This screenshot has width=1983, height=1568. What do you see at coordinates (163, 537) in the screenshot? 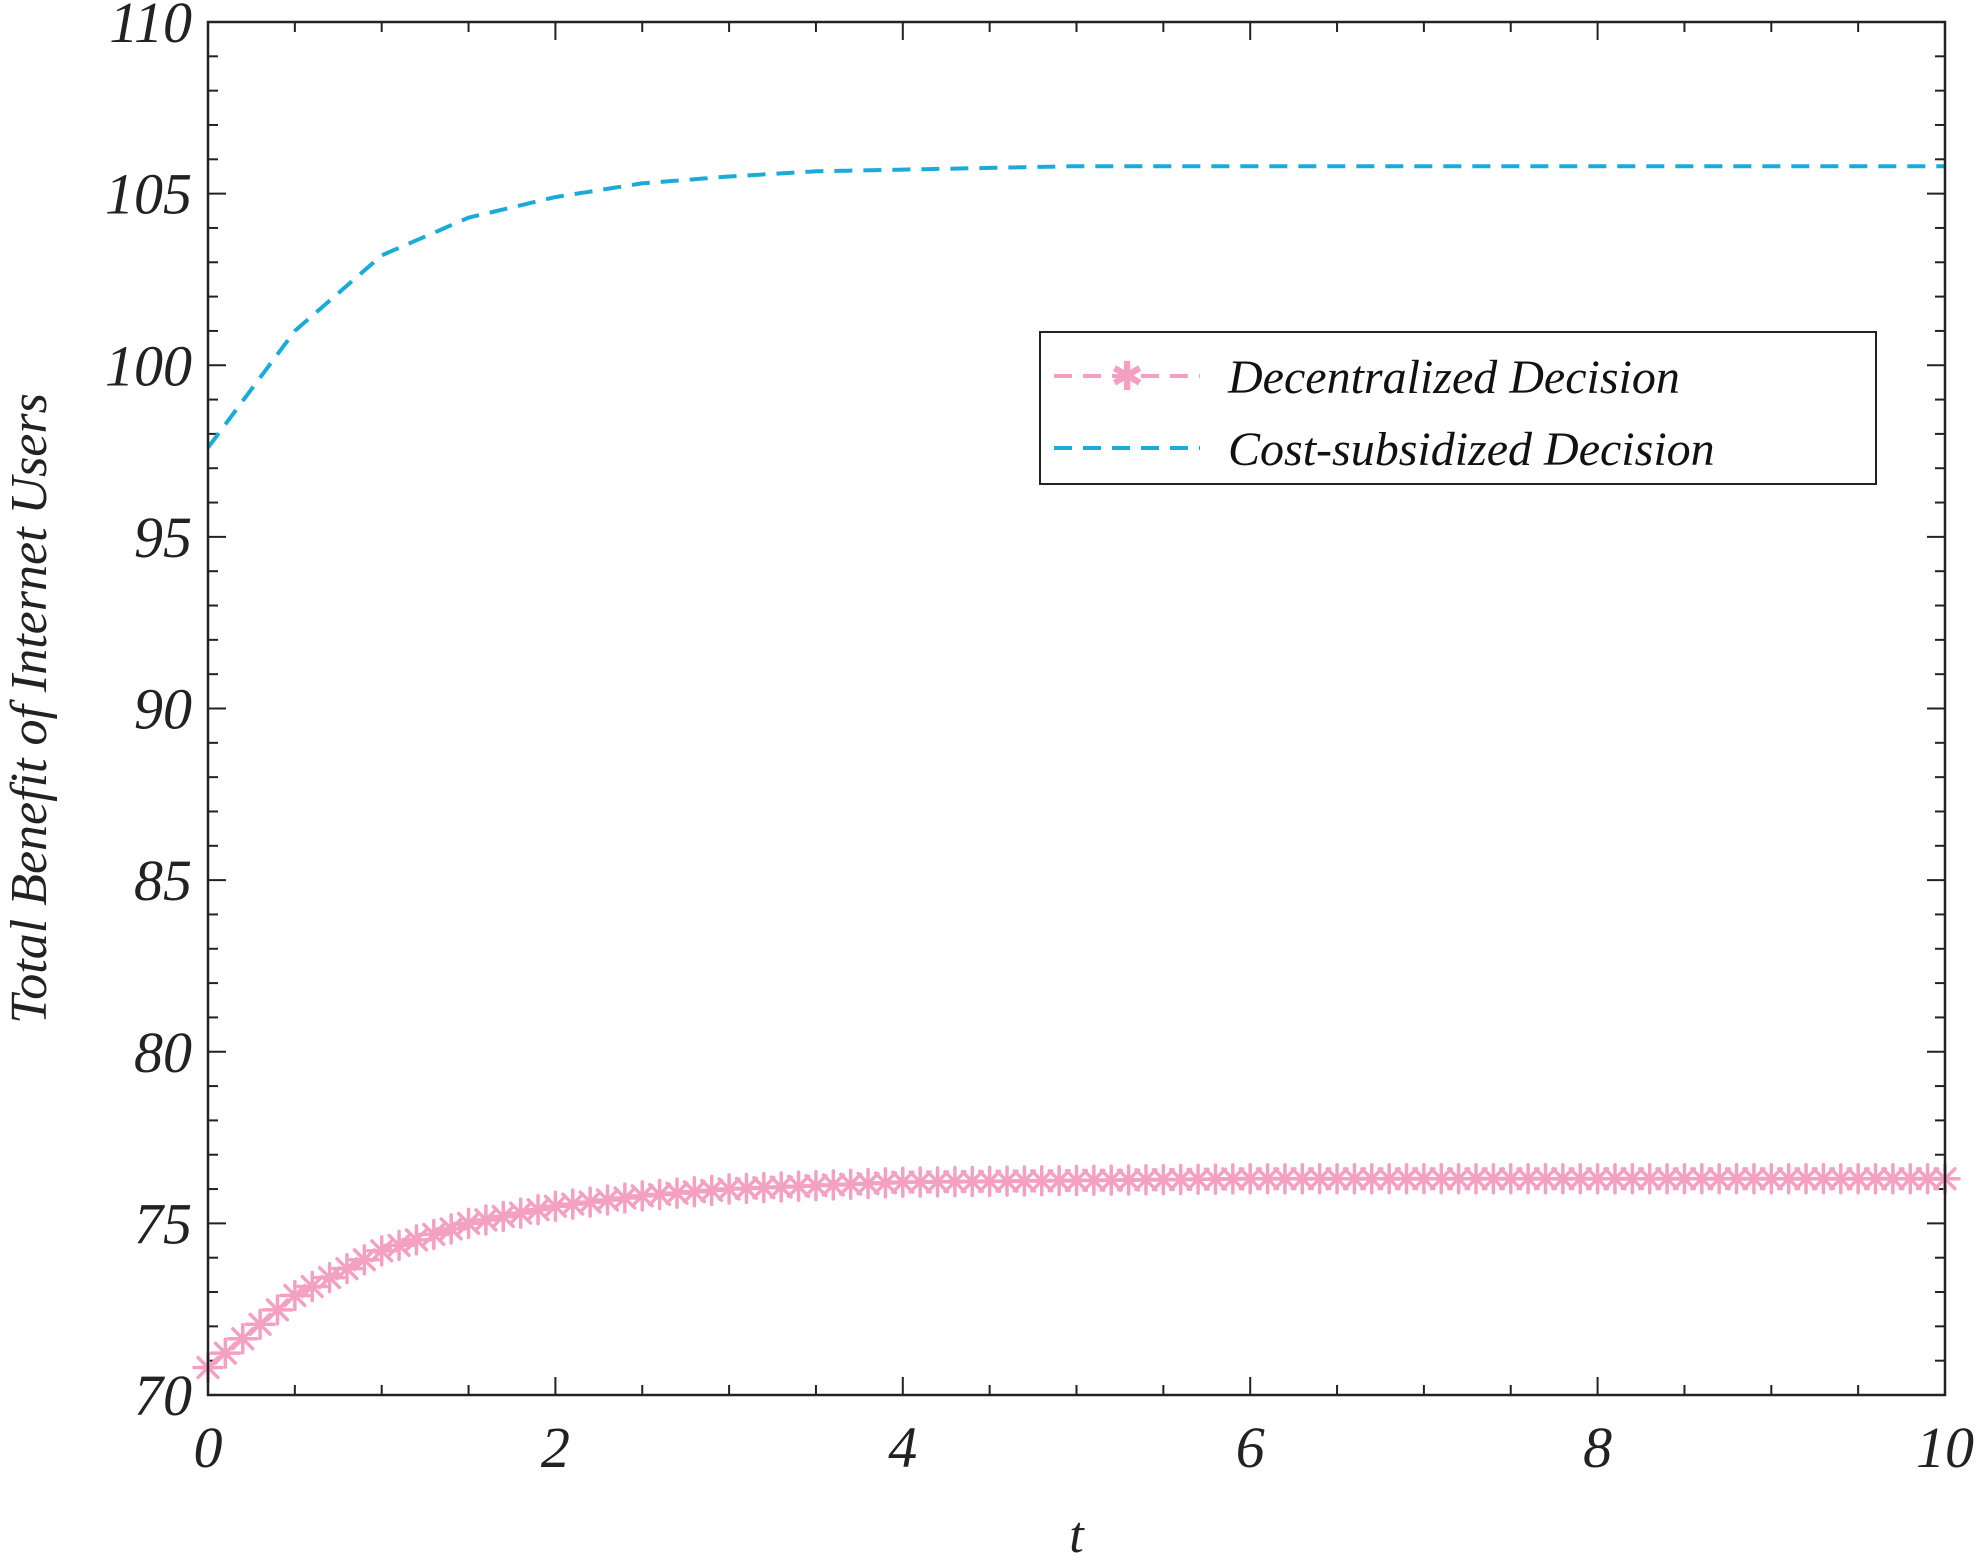
I see `y-tick-label: 95` at bounding box center [163, 537].